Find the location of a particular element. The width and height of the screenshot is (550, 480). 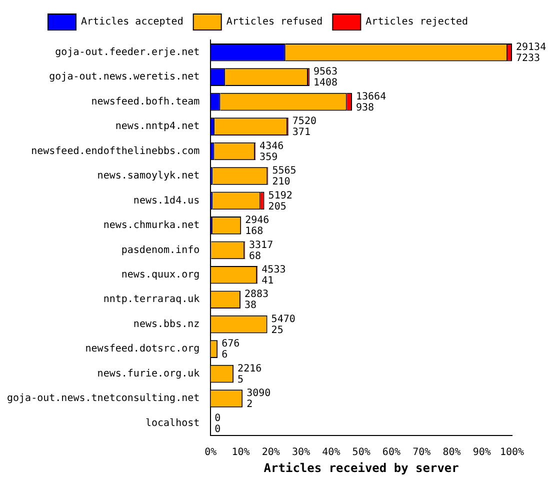

annotation: 2946 is located at coordinates (257, 220).